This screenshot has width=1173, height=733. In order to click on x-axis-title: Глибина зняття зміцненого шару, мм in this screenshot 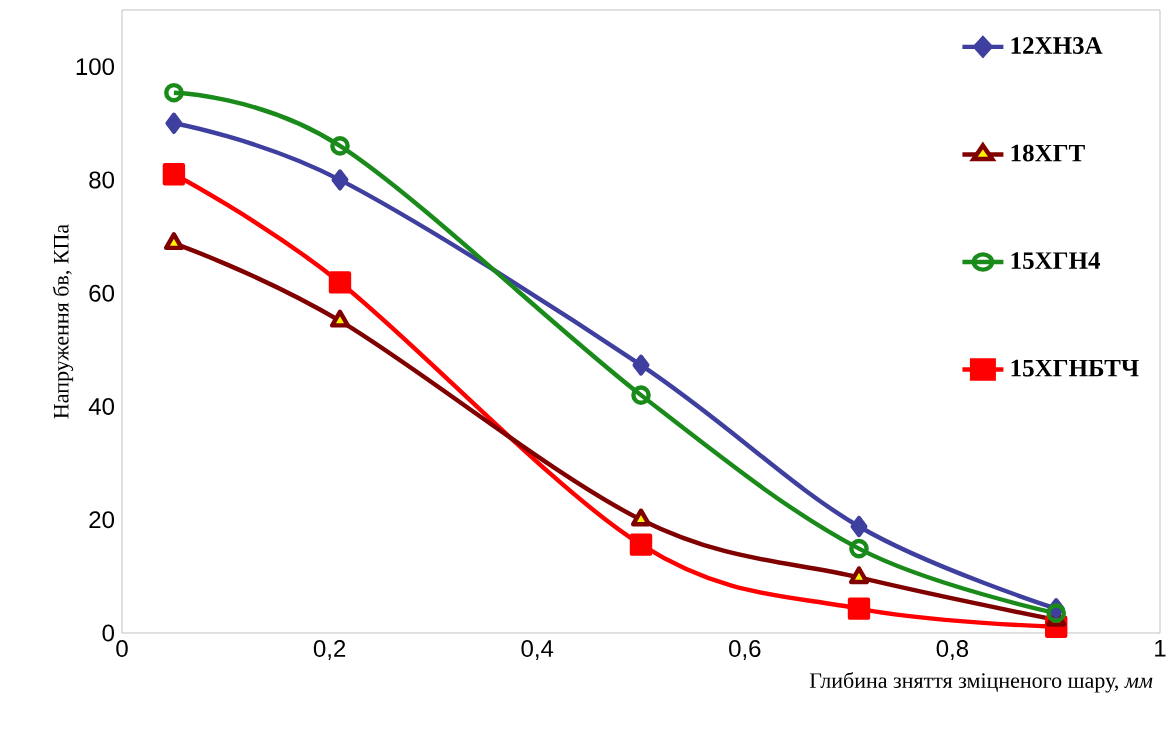, I will do `click(981, 682)`.